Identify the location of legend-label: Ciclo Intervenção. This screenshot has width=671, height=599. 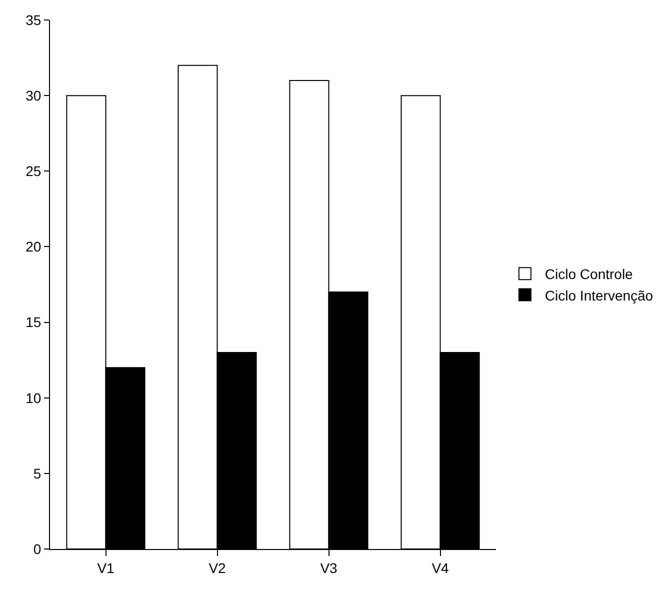
(599, 295).